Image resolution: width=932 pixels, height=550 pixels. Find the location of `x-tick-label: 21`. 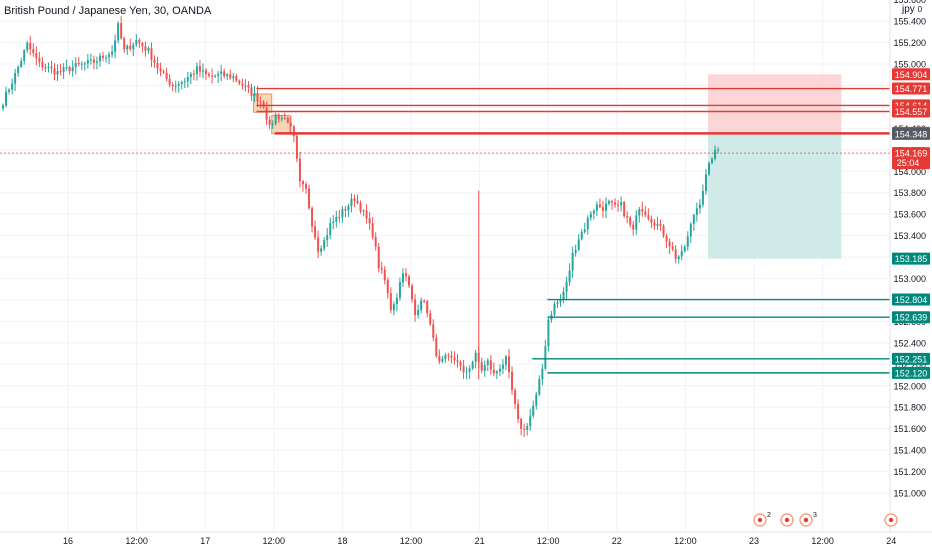

x-tick-label: 21 is located at coordinates (480, 541).